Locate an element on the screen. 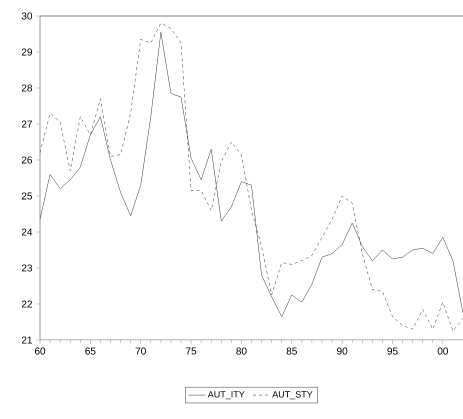 This screenshot has height=419, width=463. x-tick-label: 85 is located at coordinates (291, 351).